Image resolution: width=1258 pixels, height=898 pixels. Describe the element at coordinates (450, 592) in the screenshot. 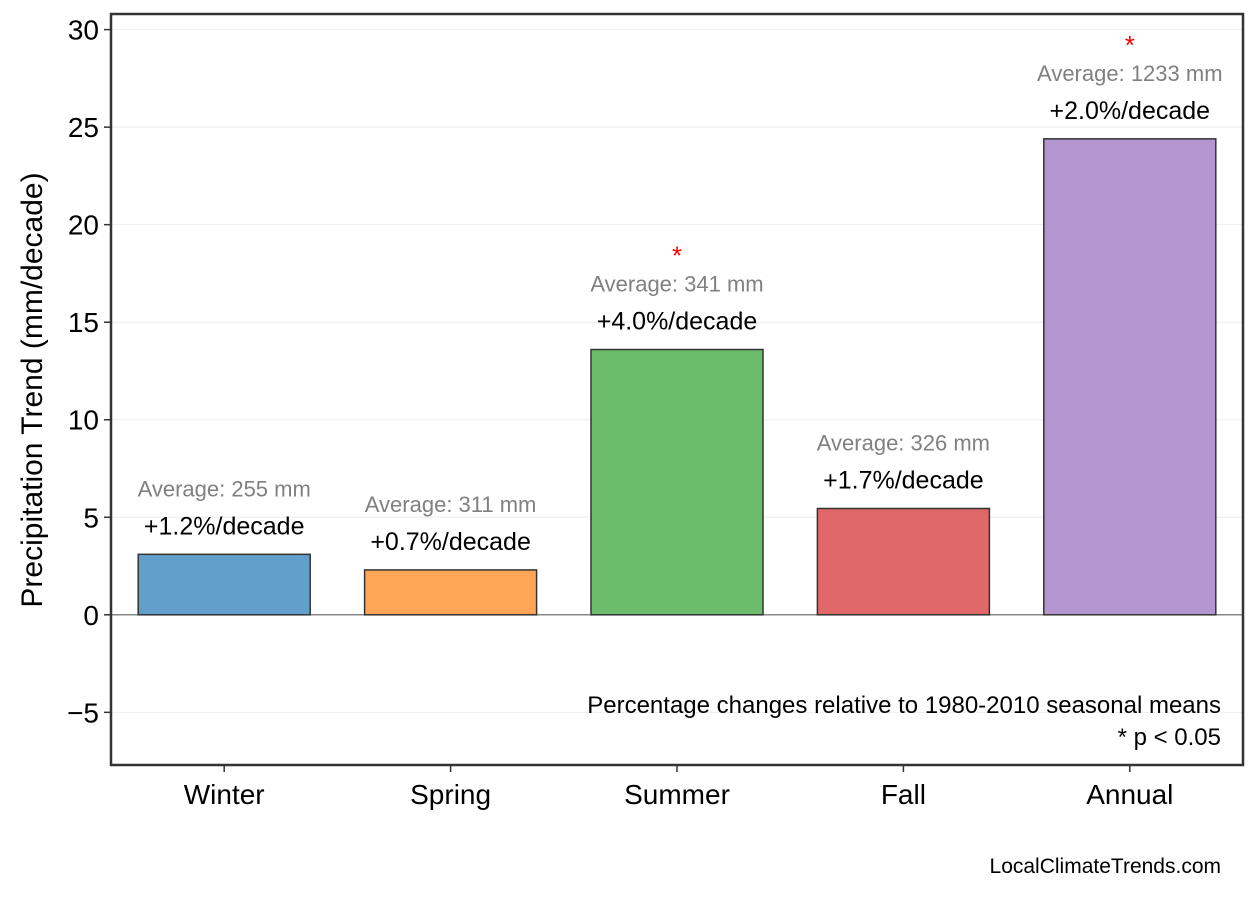

I see `bar-spring` at that location.